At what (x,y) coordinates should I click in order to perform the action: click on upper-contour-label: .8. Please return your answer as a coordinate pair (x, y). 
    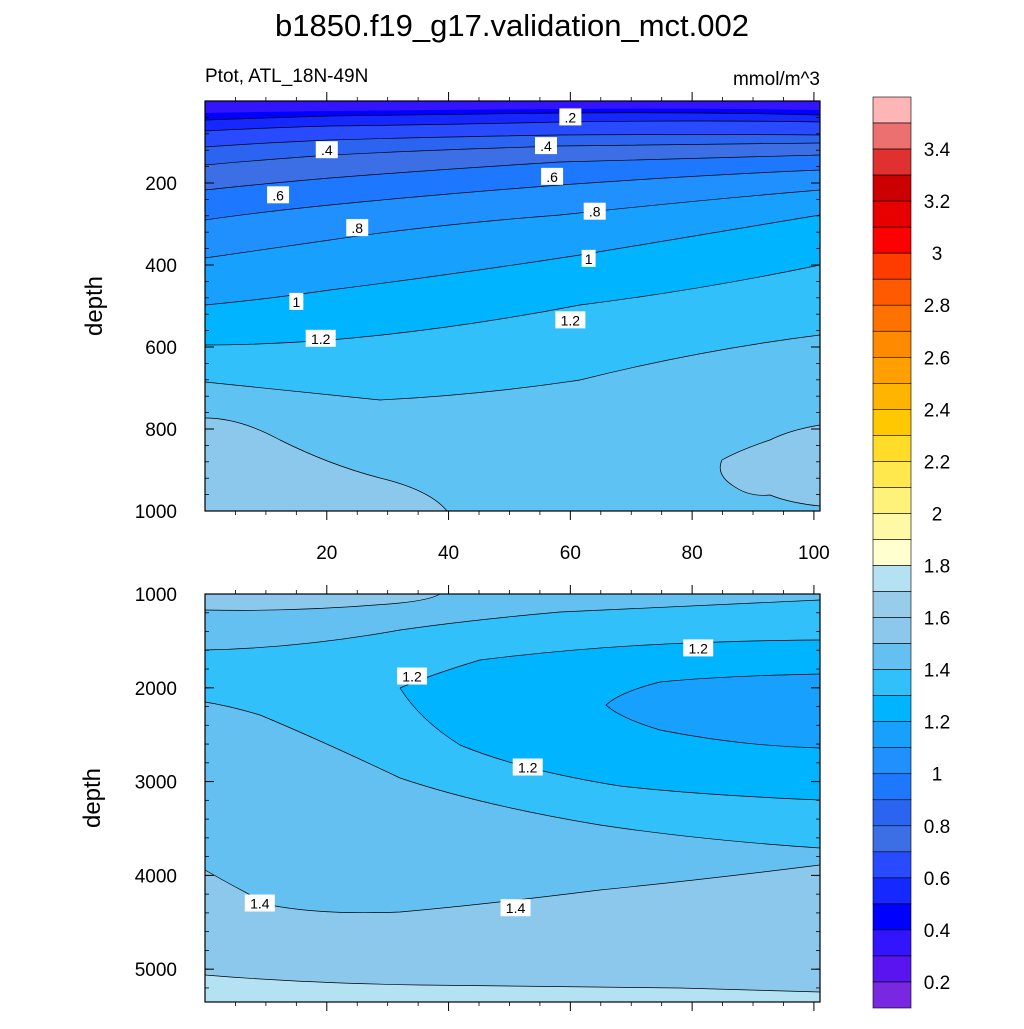
    Looking at the image, I should click on (357, 228).